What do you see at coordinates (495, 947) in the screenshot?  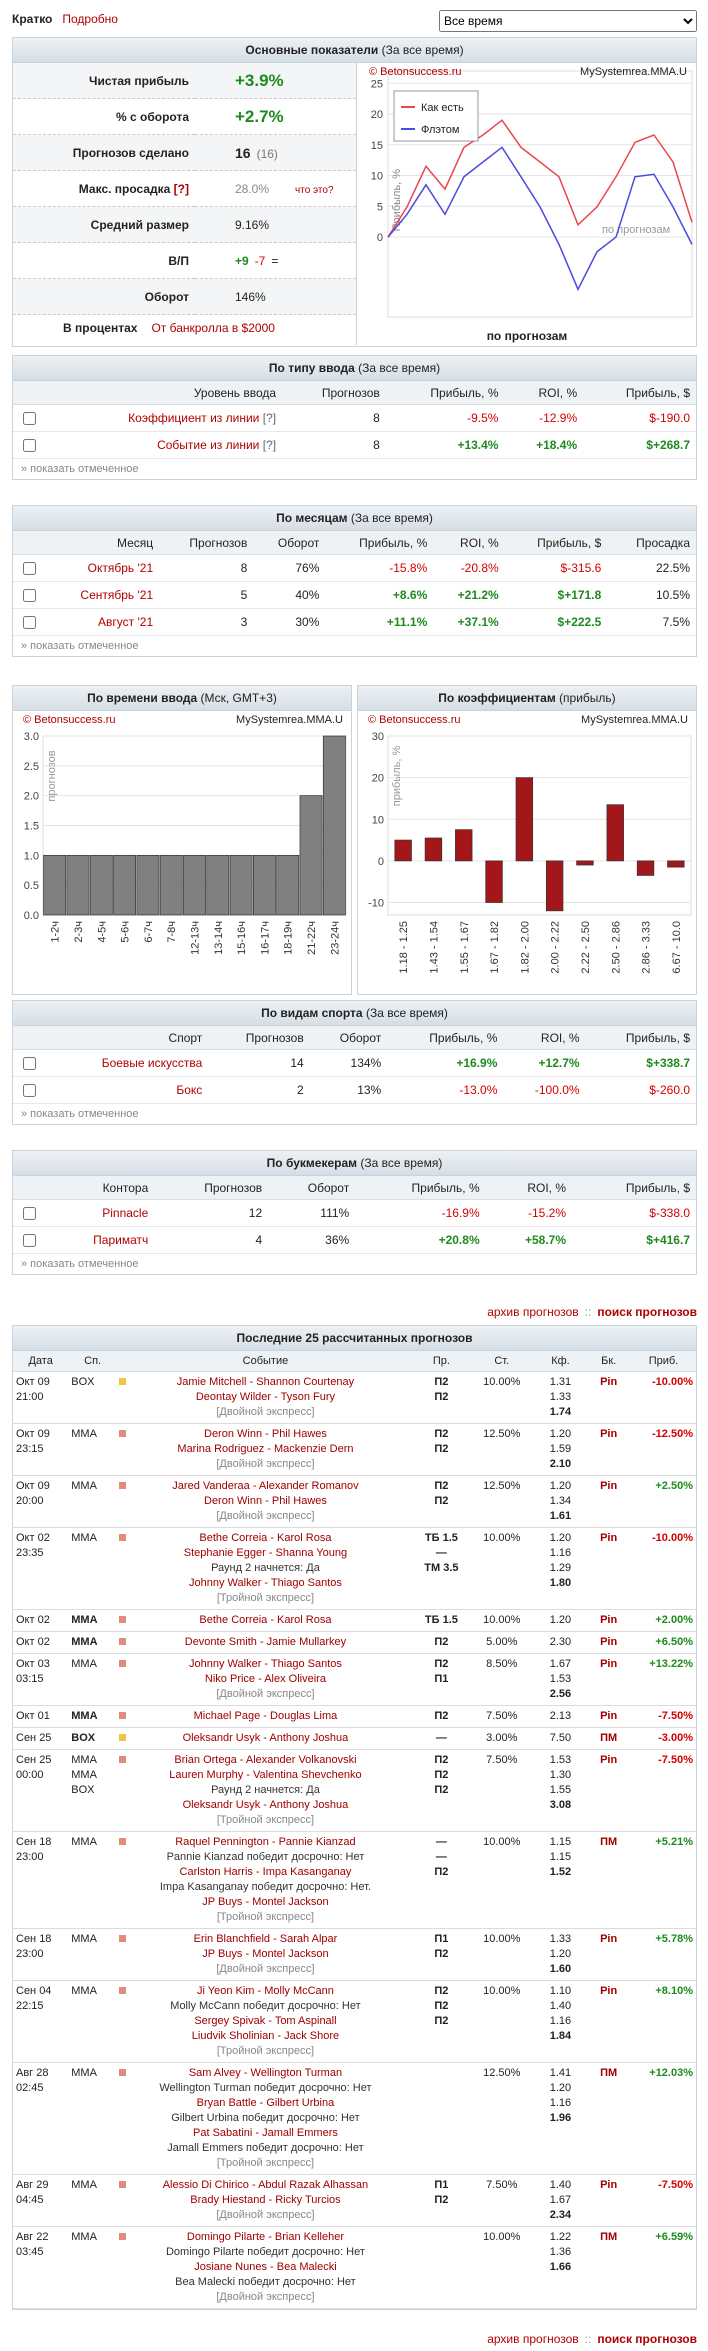 I see `x-tick-label: 1.67 - 1.82` at bounding box center [495, 947].